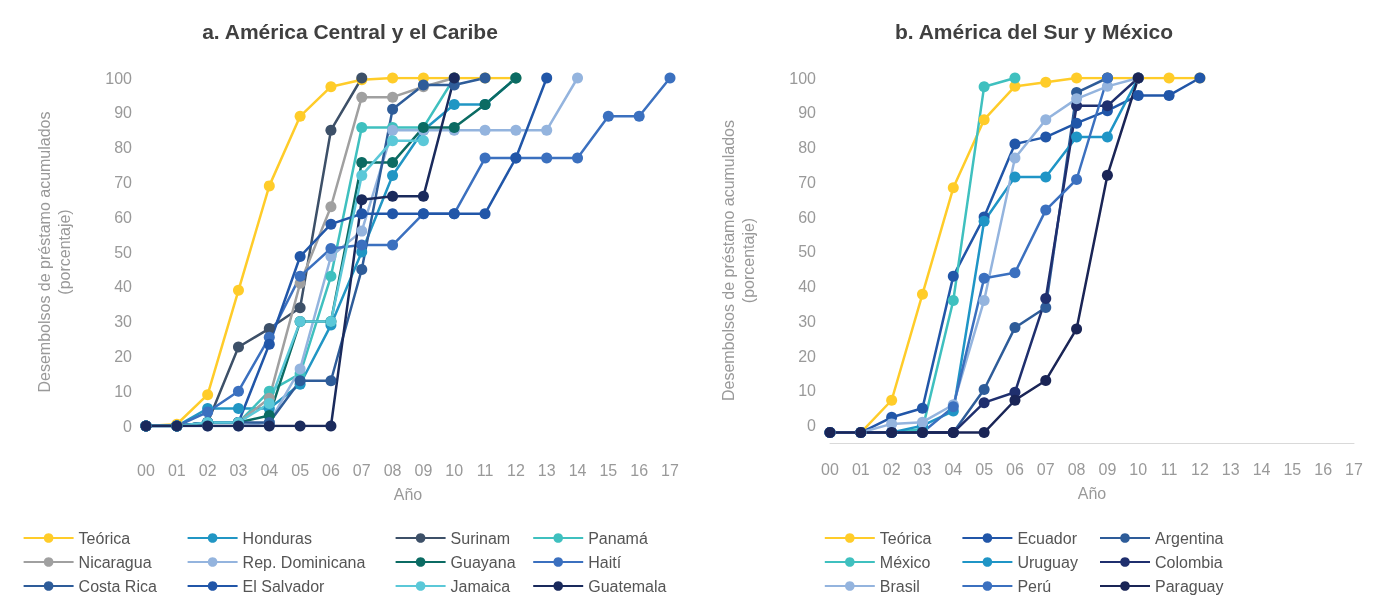  Describe the element at coordinates (1047, 538) in the screenshot. I see `legend-label: Ecuador` at that location.